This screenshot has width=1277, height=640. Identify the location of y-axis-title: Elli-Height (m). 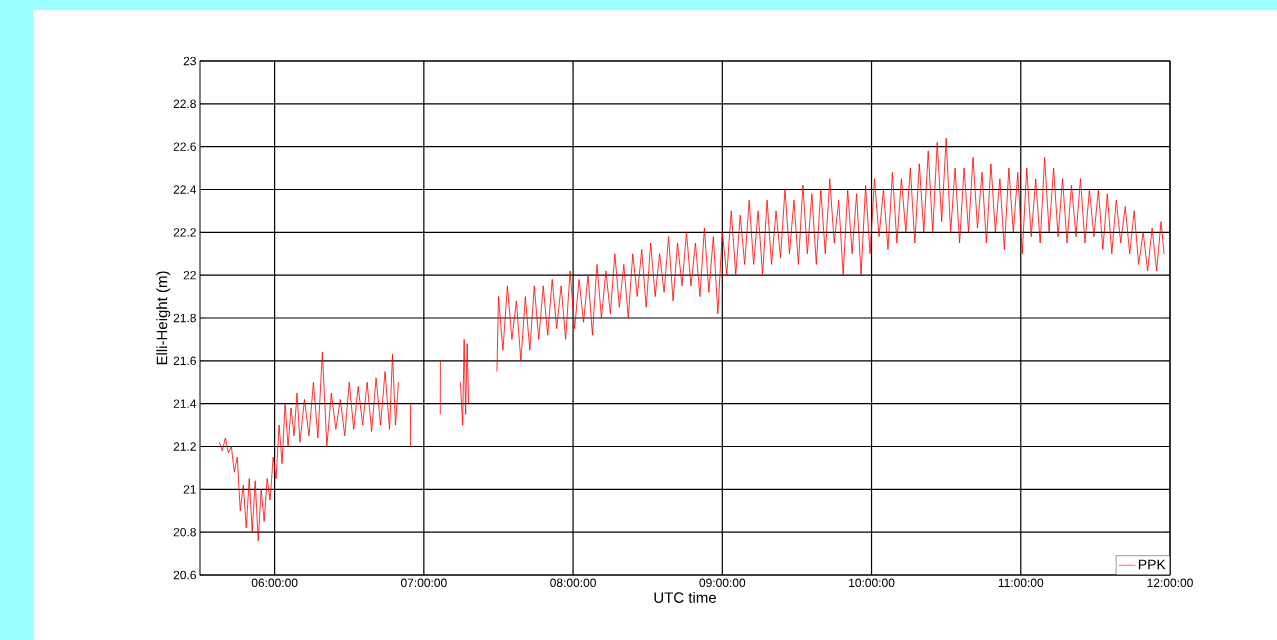
(163, 318).